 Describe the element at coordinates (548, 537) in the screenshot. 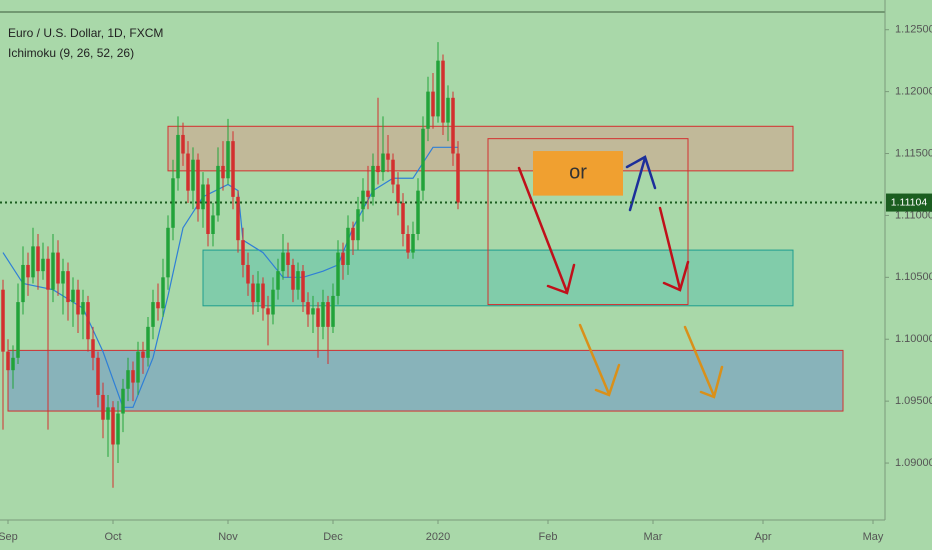

I see `x-tick-label: Feb` at that location.